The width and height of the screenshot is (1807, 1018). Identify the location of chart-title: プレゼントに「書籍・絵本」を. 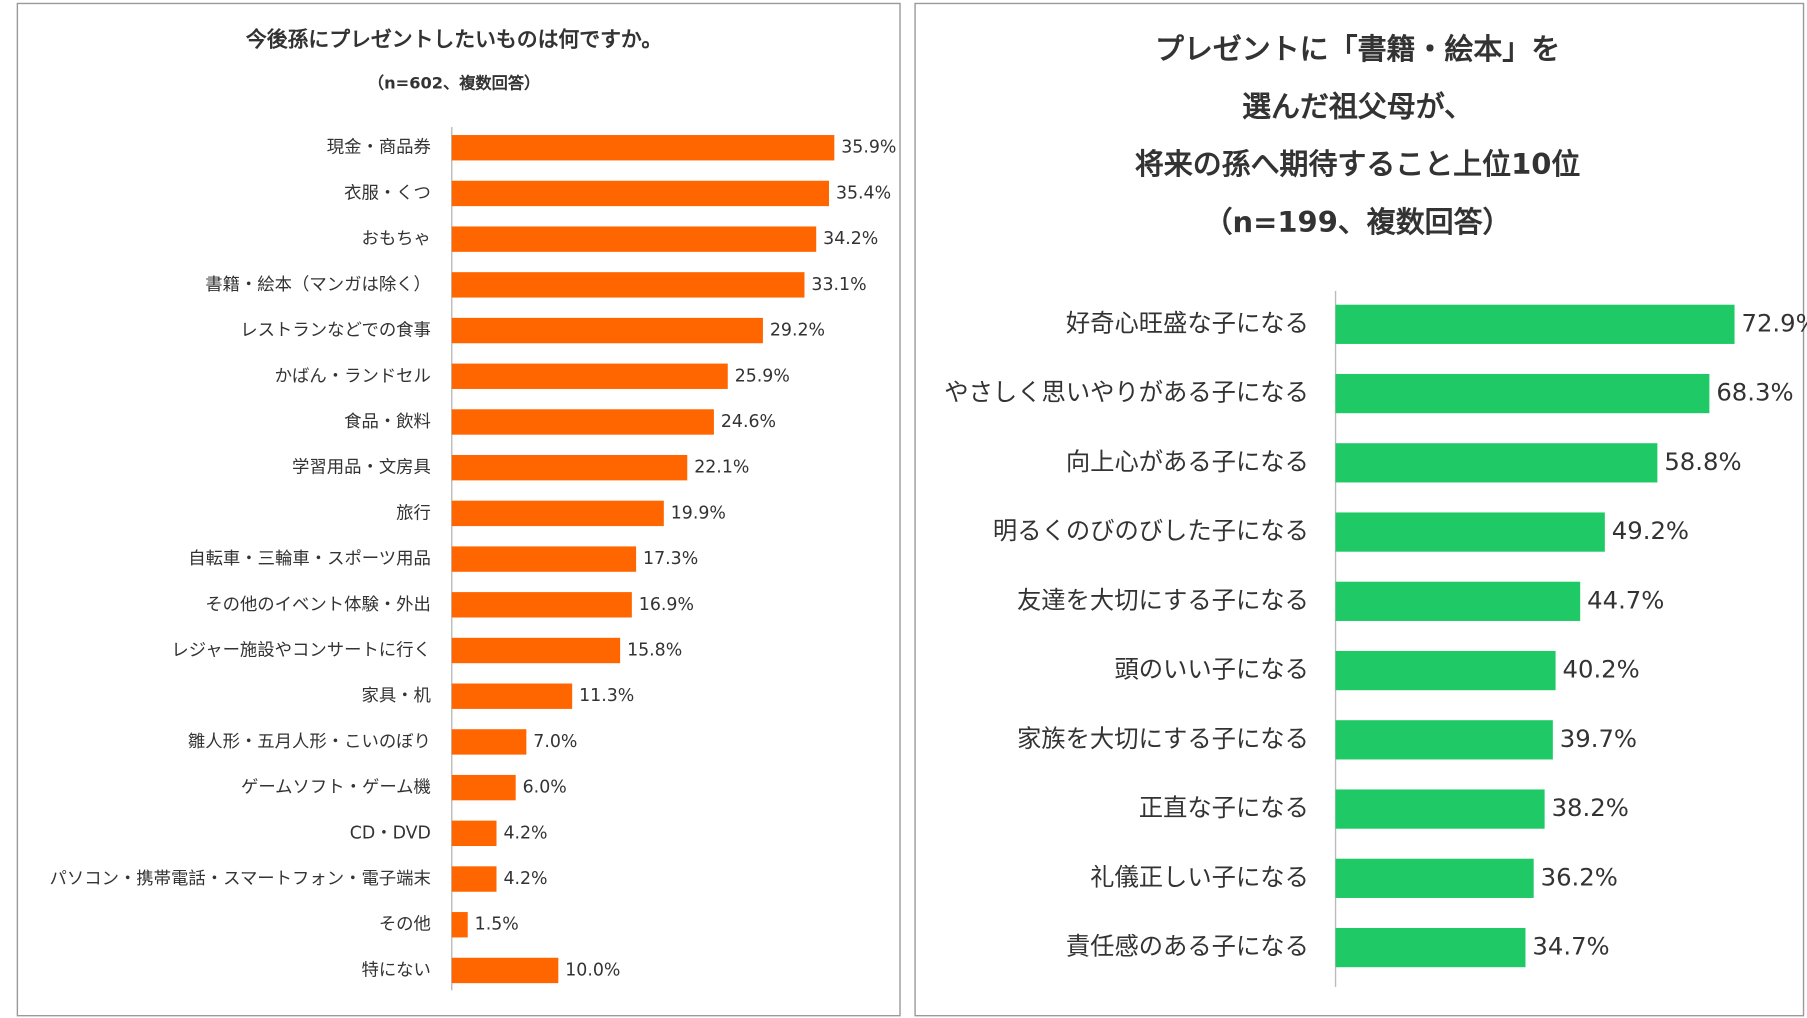
(1357, 49).